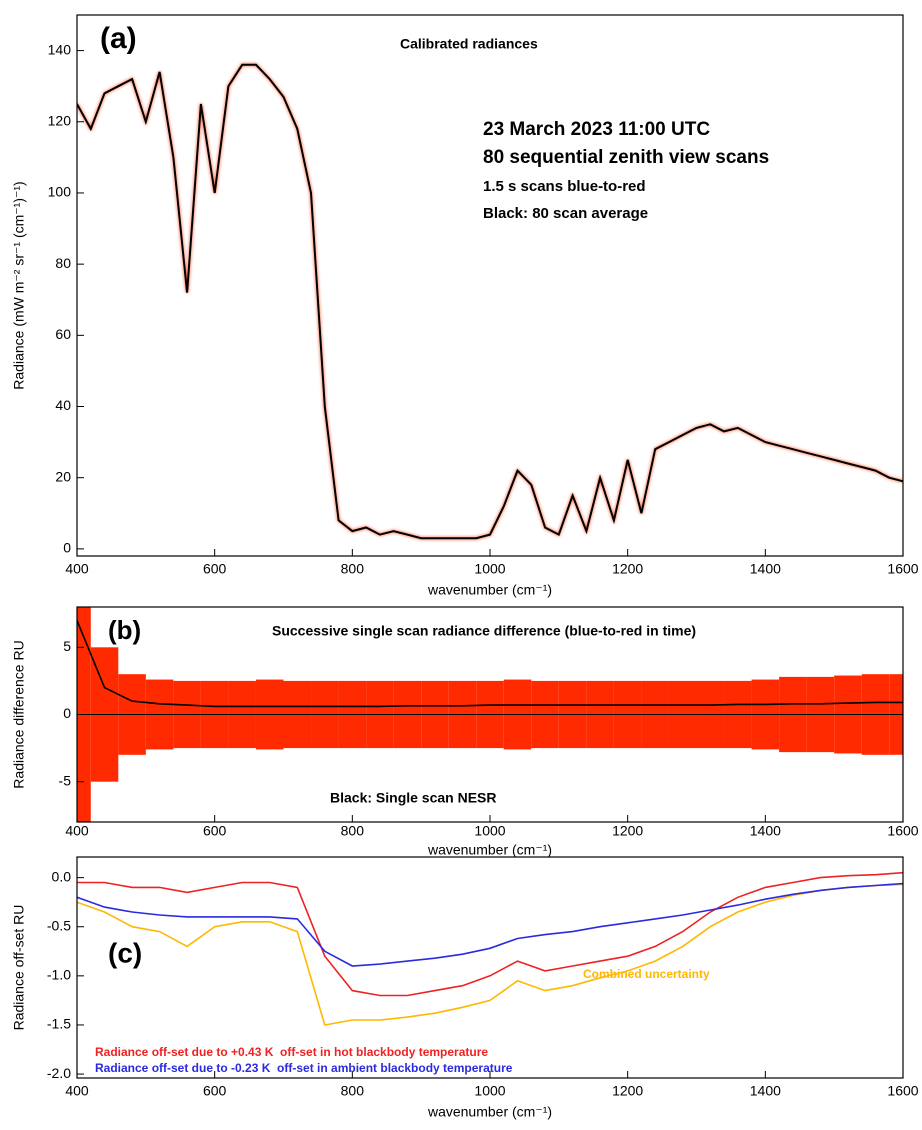 Image resolution: width=922 pixels, height=1130 pixels. Describe the element at coordinates (63, 334) in the screenshot. I see `y-tick-label: 60` at that location.